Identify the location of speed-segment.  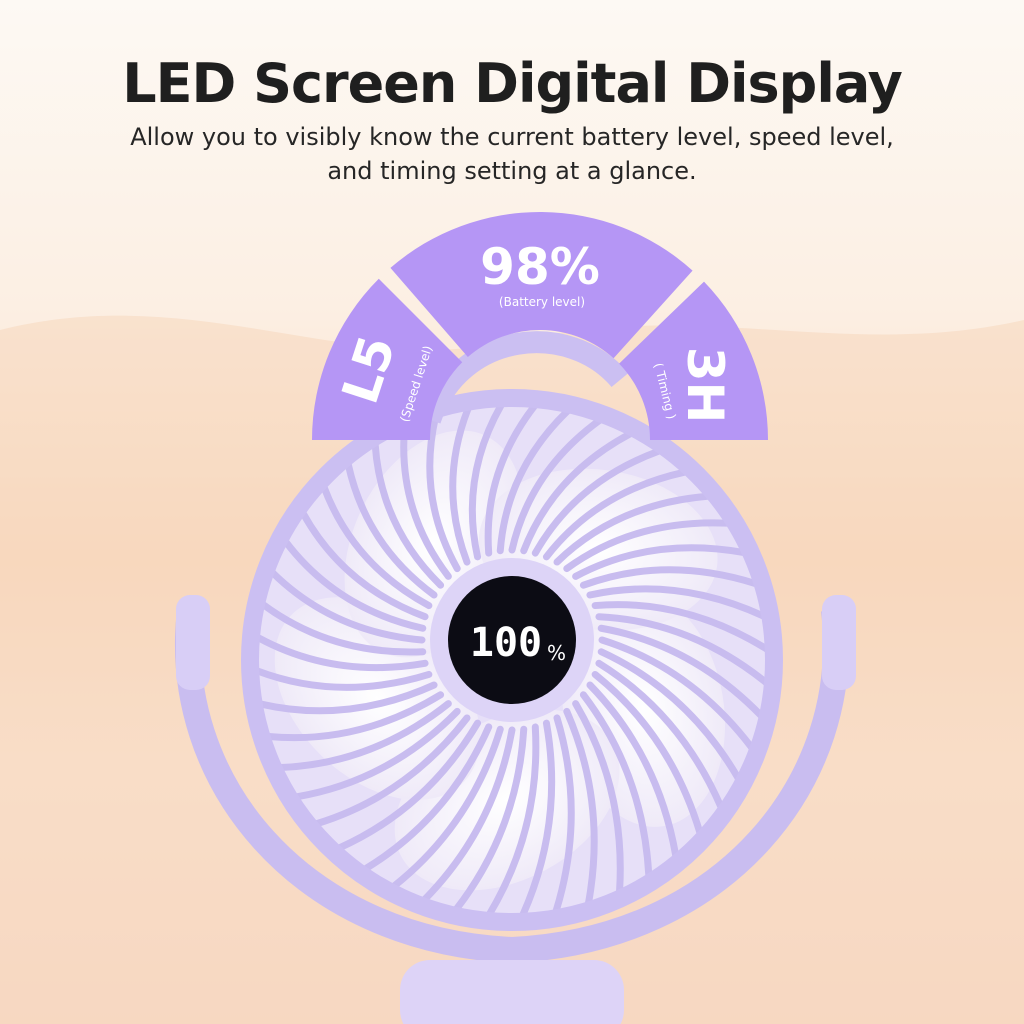
(387, 359).